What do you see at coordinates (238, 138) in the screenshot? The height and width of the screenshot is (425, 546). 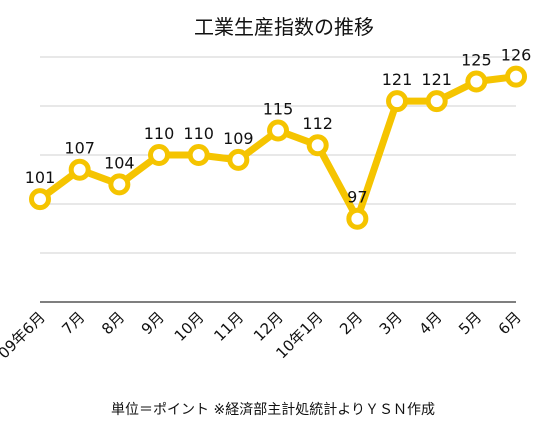 I see `data-label: 109` at bounding box center [238, 138].